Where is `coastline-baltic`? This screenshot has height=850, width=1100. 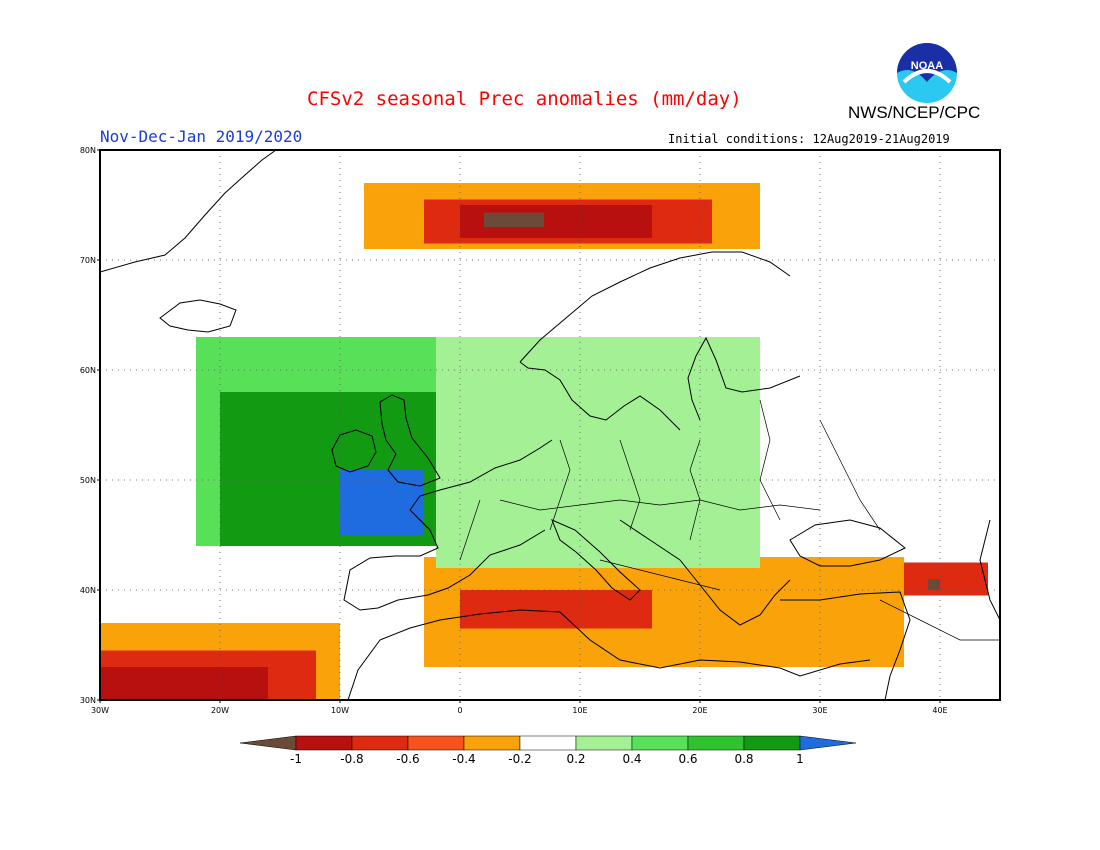
coastline-baltic is located at coordinates (744, 378).